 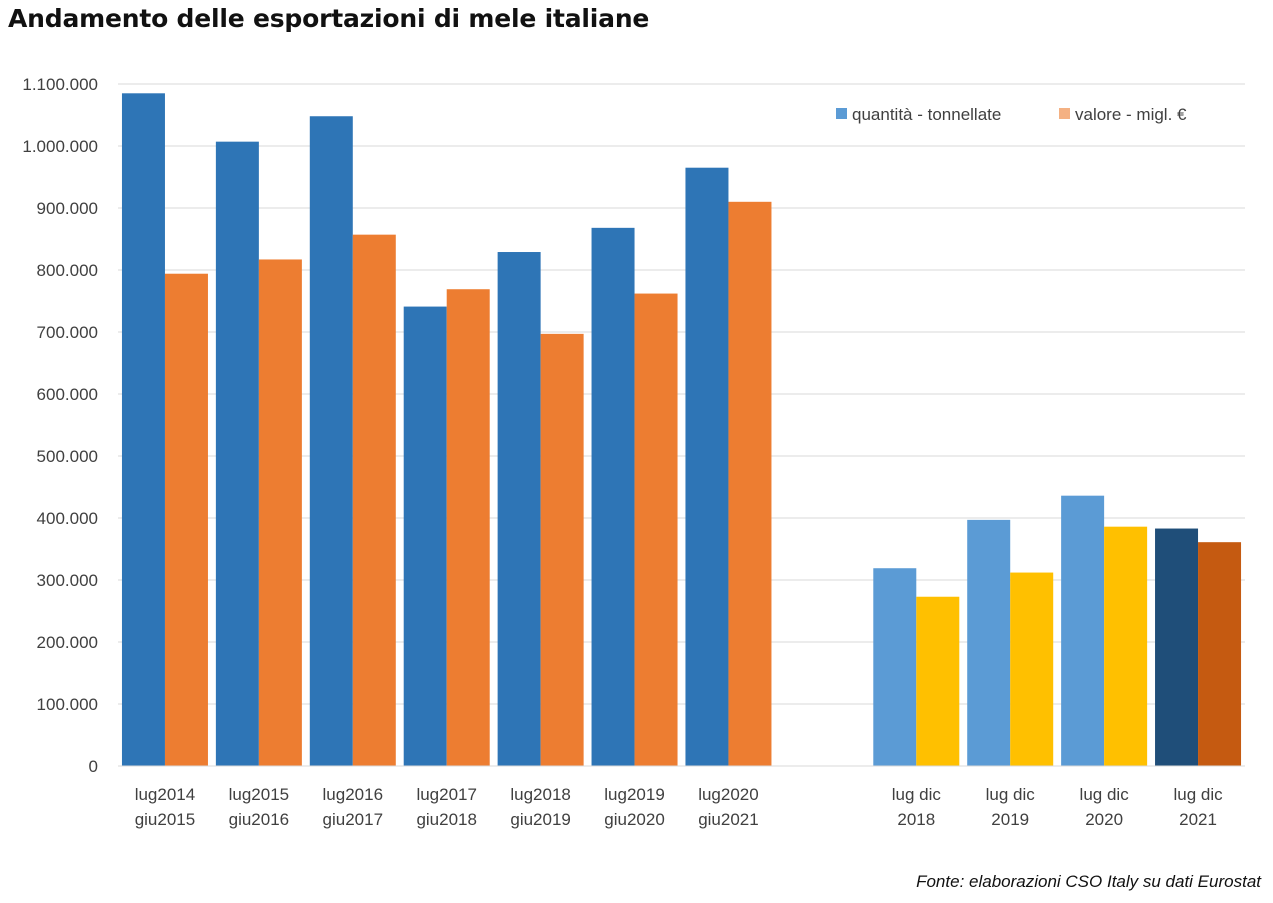 I want to click on y-tick-label: 1.000.000, so click(x=60, y=146).